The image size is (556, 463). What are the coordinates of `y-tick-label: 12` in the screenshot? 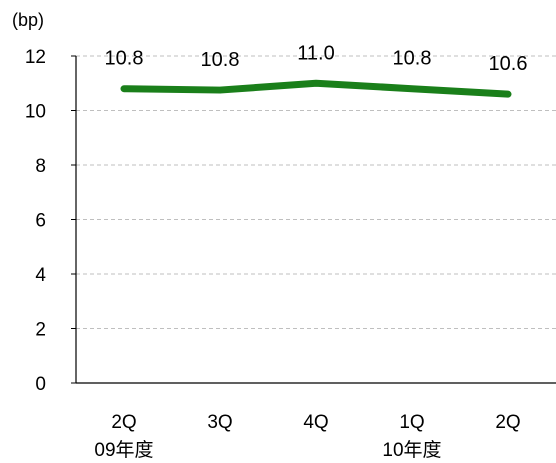 It's located at (35, 57).